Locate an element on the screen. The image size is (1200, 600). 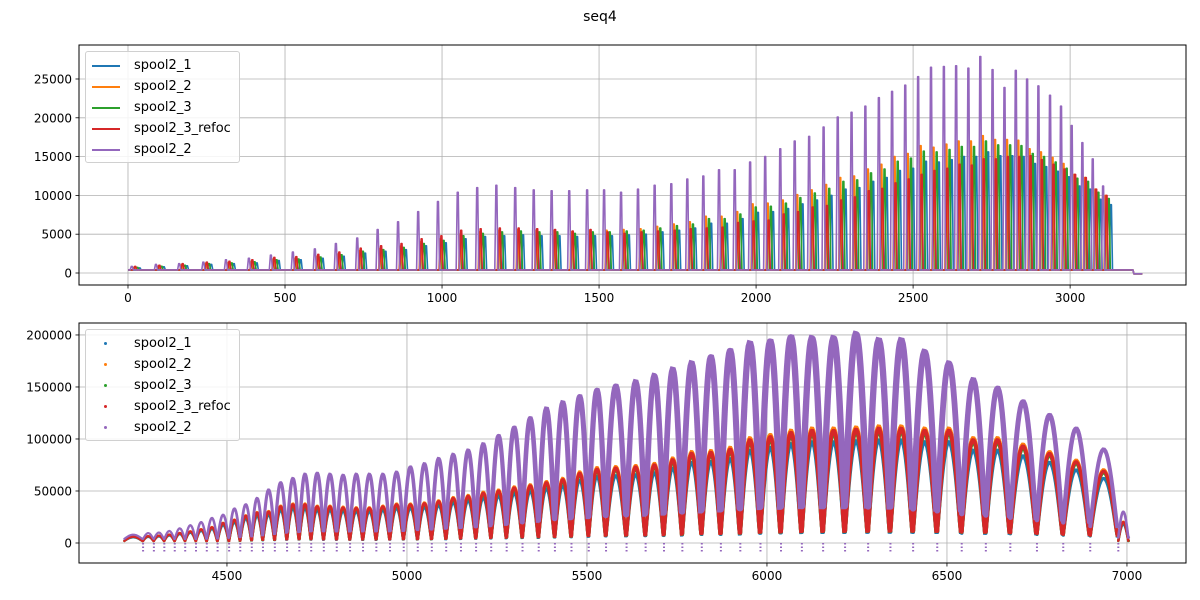
x-tick-label: 1500 is located at coordinates (599, 298).